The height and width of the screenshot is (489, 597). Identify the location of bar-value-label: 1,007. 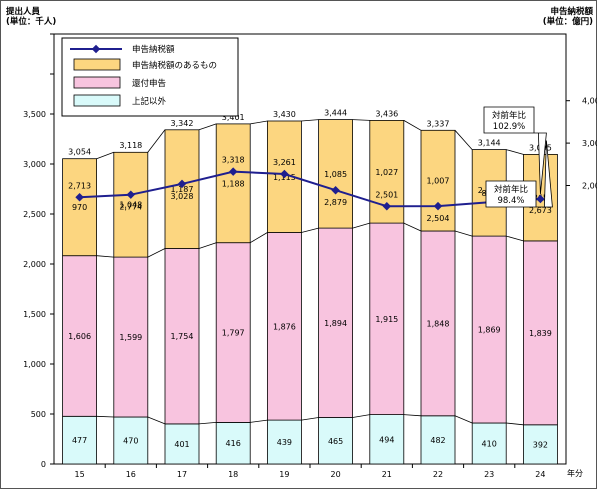
(438, 181).